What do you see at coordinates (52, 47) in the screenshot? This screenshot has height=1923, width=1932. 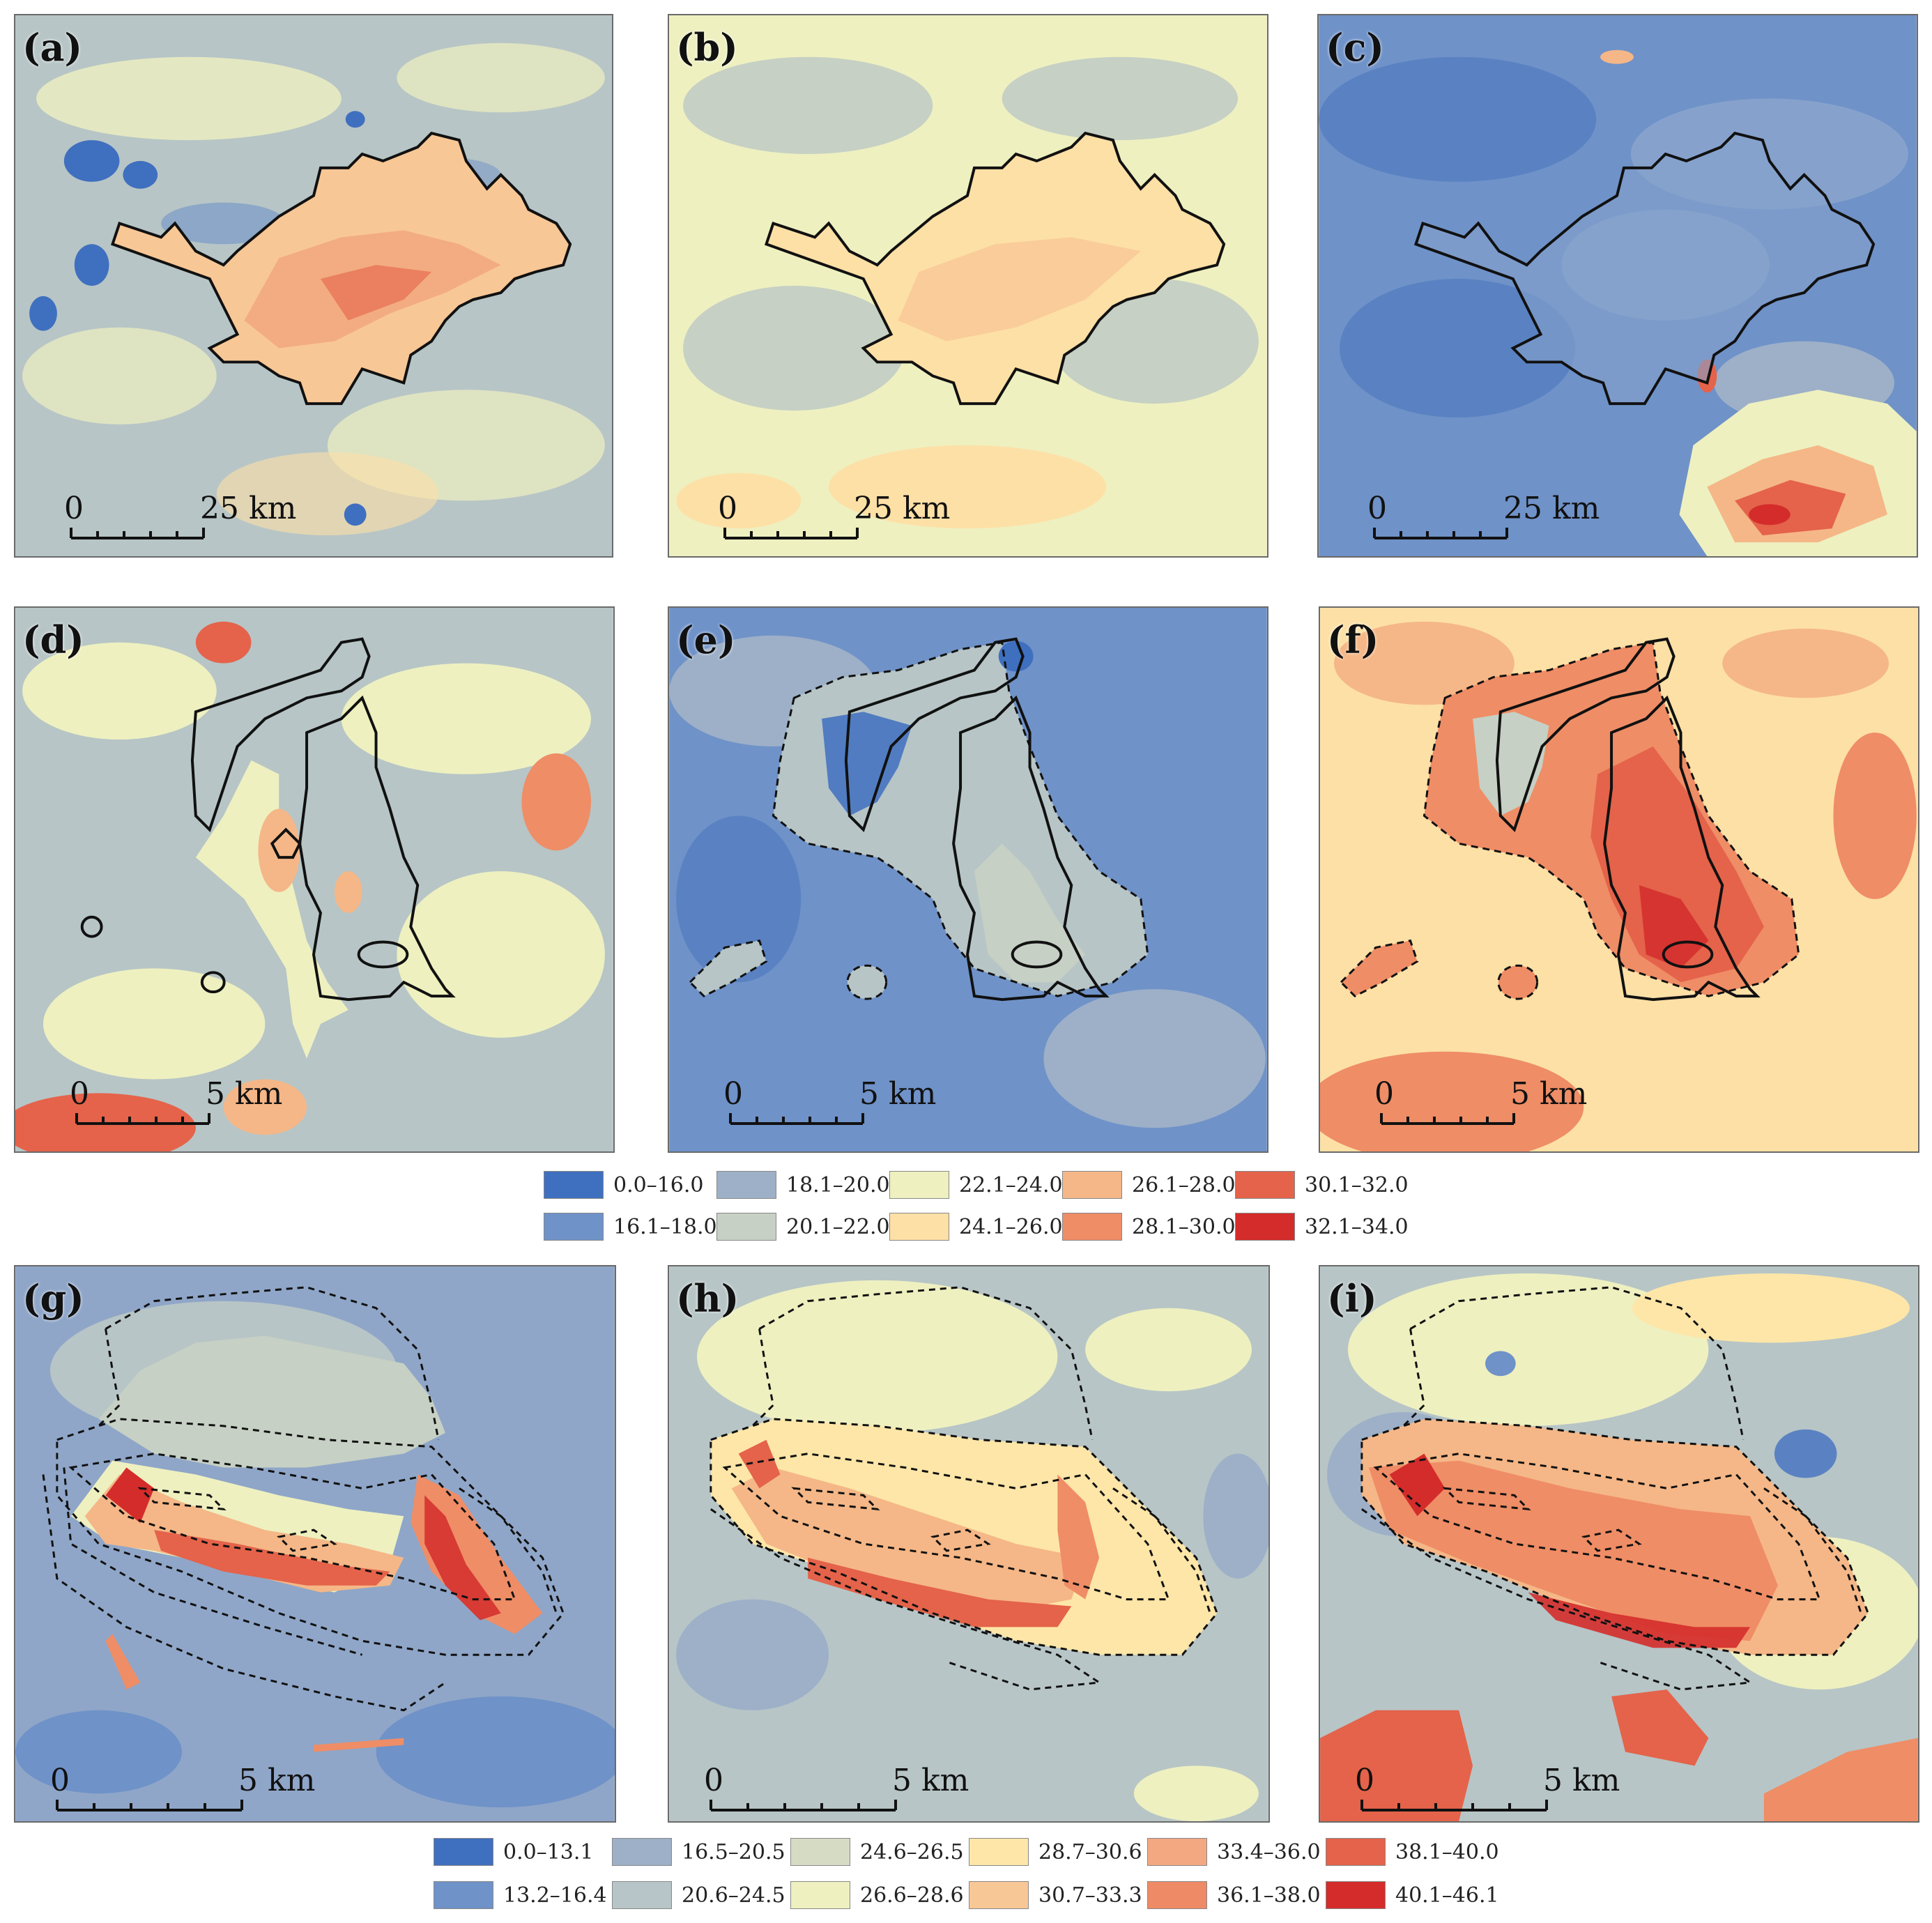 I see `panel-a-label: (a)` at bounding box center [52, 47].